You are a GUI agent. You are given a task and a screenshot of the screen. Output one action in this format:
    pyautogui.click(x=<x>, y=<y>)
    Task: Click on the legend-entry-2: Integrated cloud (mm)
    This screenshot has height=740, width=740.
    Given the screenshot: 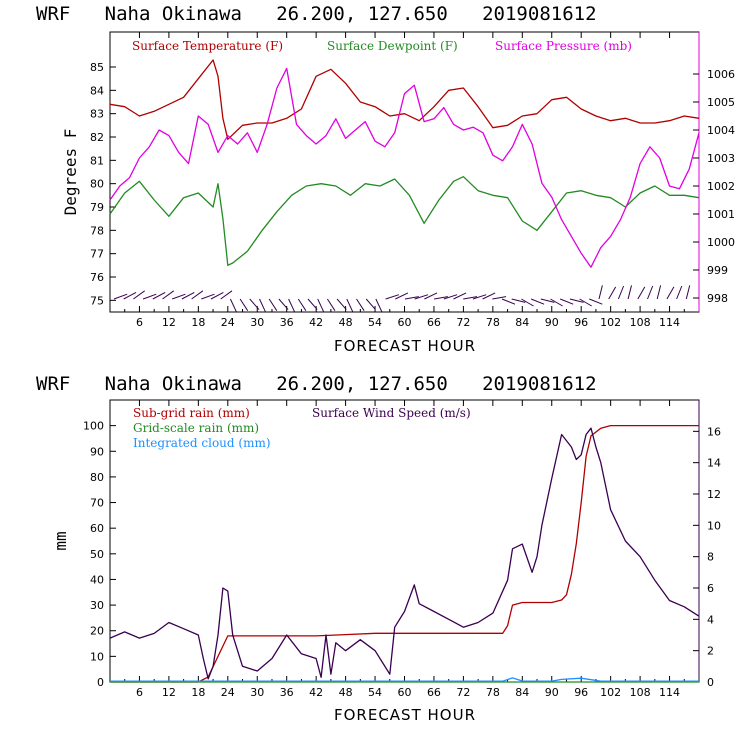 What is the action you would take?
    pyautogui.click(x=202, y=443)
    